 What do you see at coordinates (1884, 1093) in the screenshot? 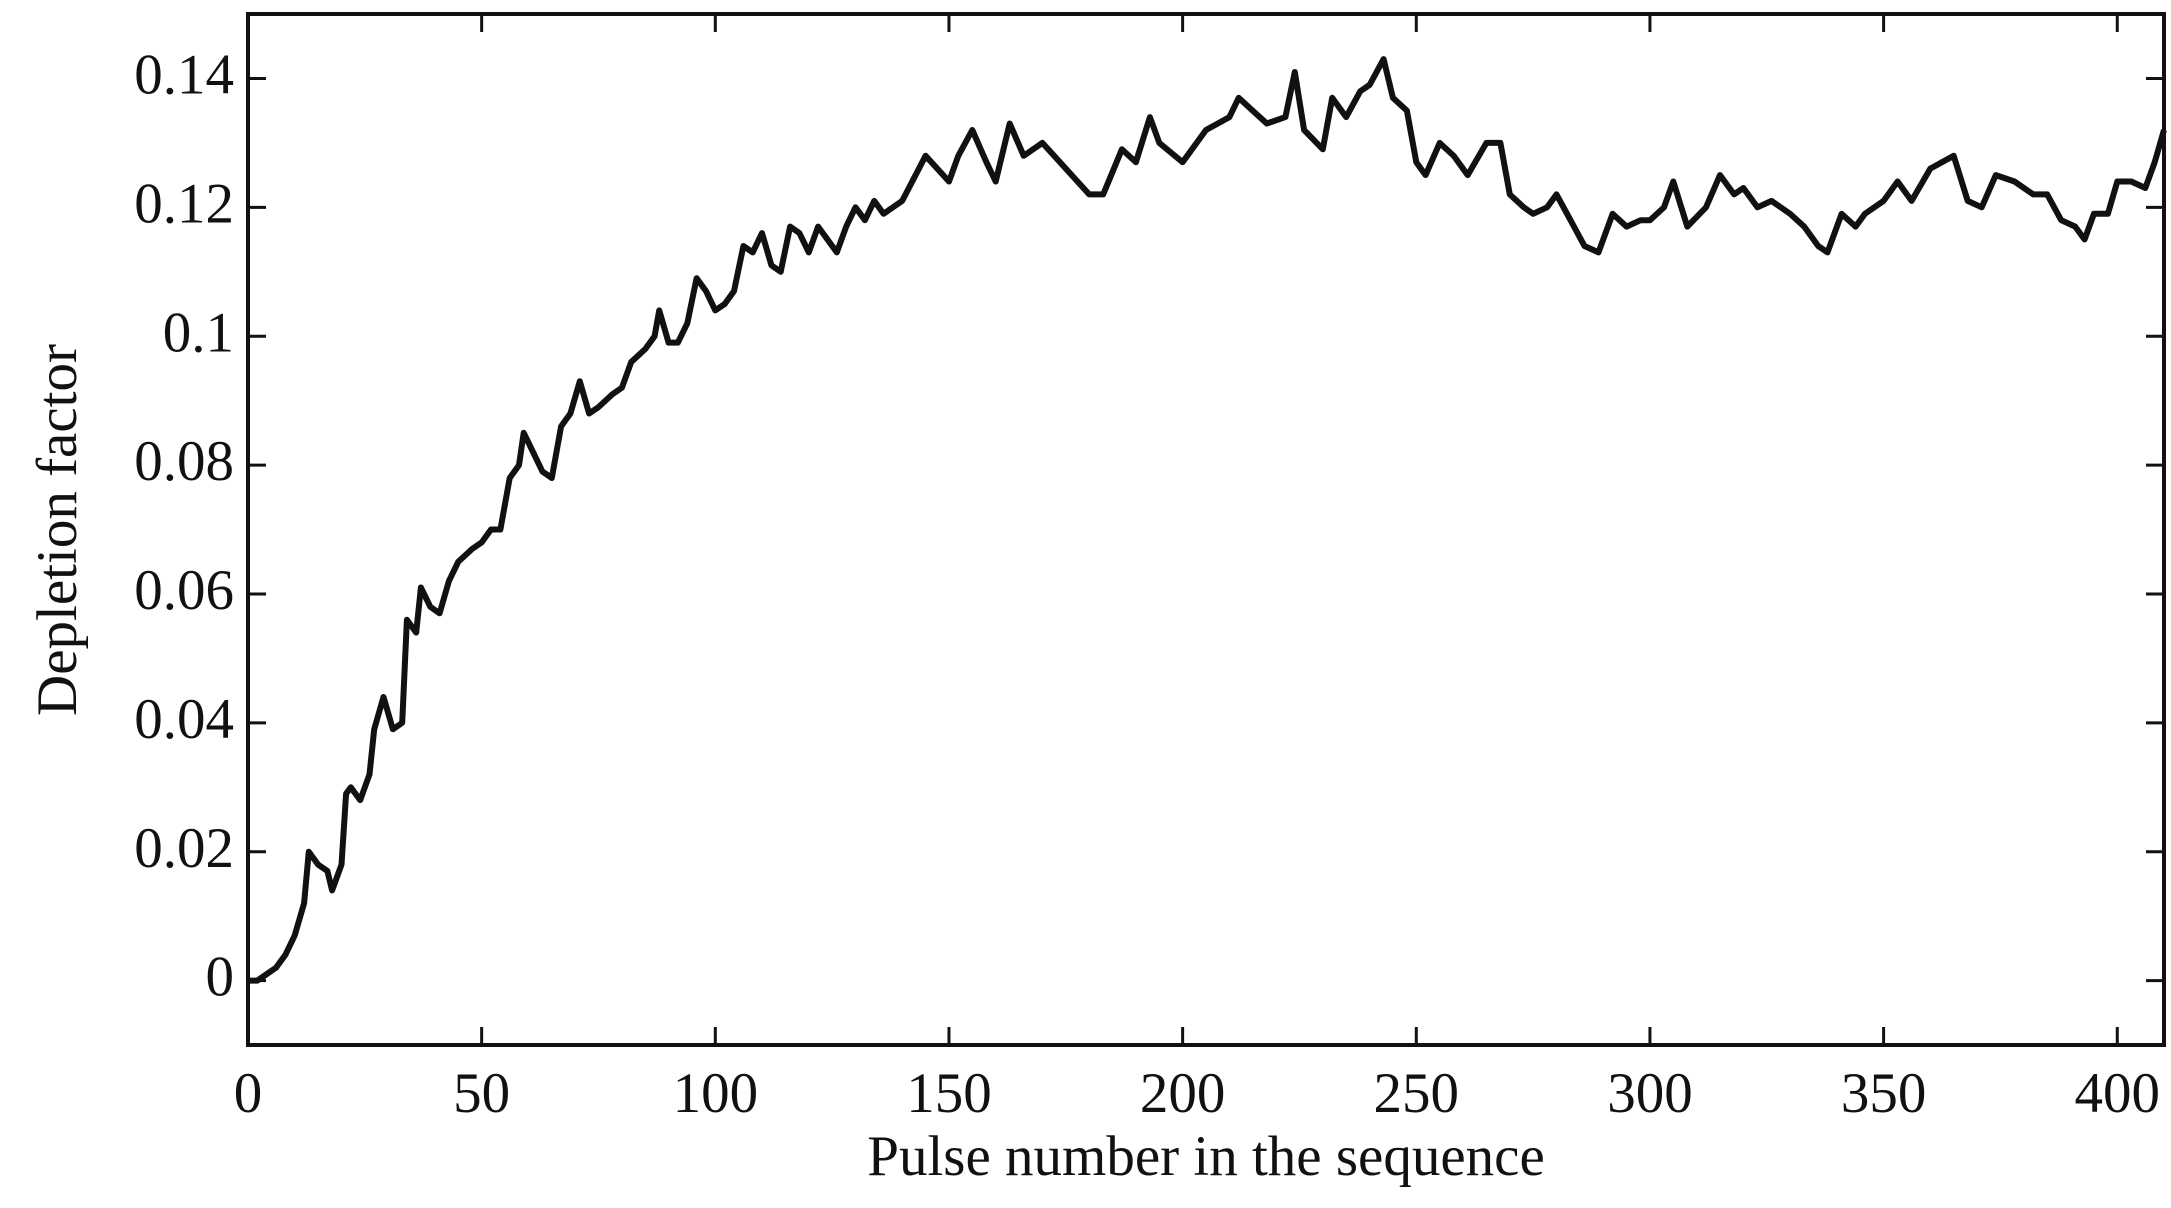
I see `x-tick-label: 350` at bounding box center [1884, 1093].